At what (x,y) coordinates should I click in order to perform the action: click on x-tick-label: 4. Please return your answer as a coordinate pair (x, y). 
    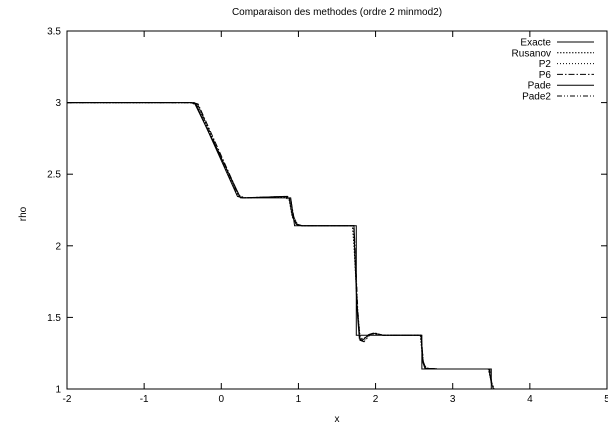
    Looking at the image, I should click on (530, 399).